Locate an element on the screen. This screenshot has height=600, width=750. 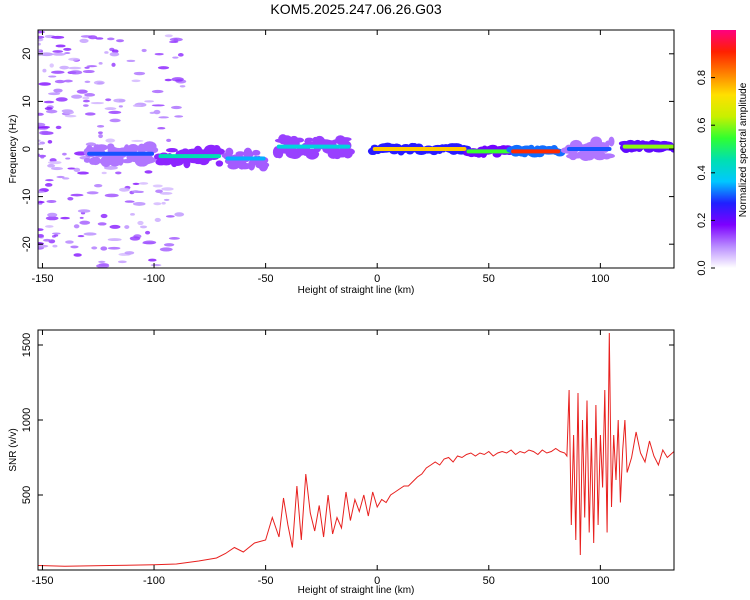
snr-y-tick-label: 500 is located at coordinates (27, 495).